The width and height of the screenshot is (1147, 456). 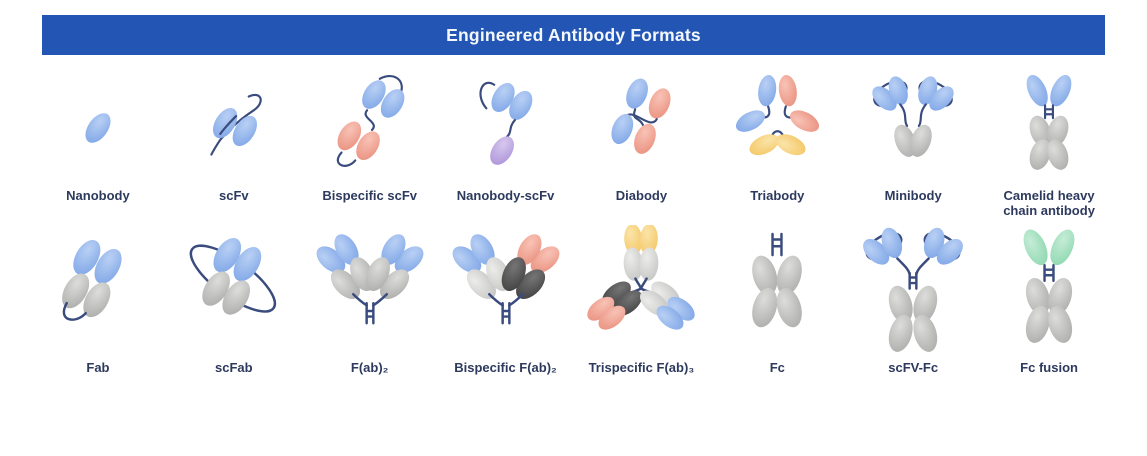 I want to click on camelid-heavy-chain-antibody-label: Camelid heavy chain antibody, so click(x=1049, y=203).